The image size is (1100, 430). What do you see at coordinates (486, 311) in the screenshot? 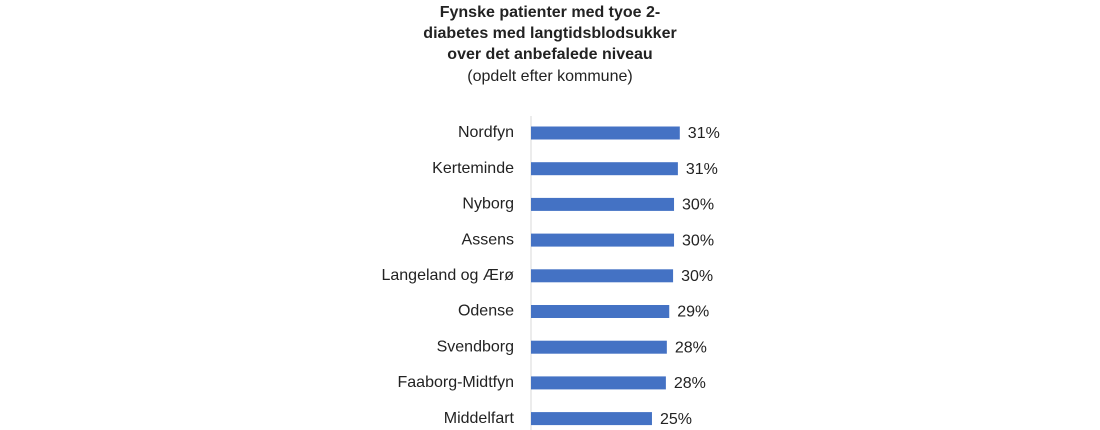
I see `y-tick-label: Odense` at bounding box center [486, 311].